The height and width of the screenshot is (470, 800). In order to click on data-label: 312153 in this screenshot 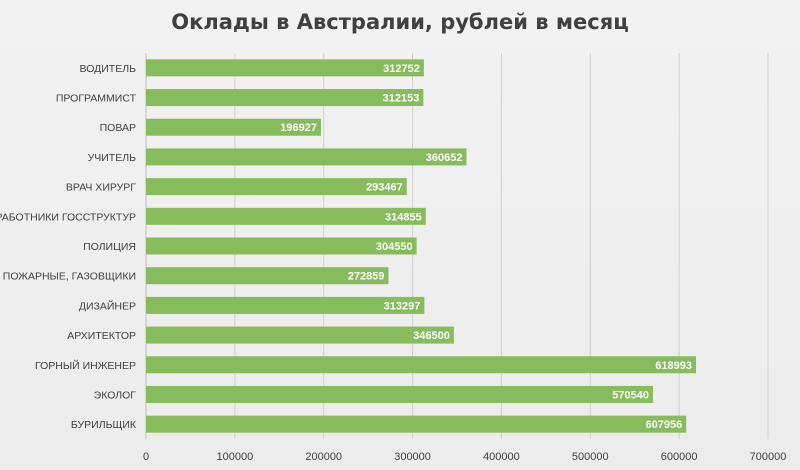, I will do `click(401, 99)`.